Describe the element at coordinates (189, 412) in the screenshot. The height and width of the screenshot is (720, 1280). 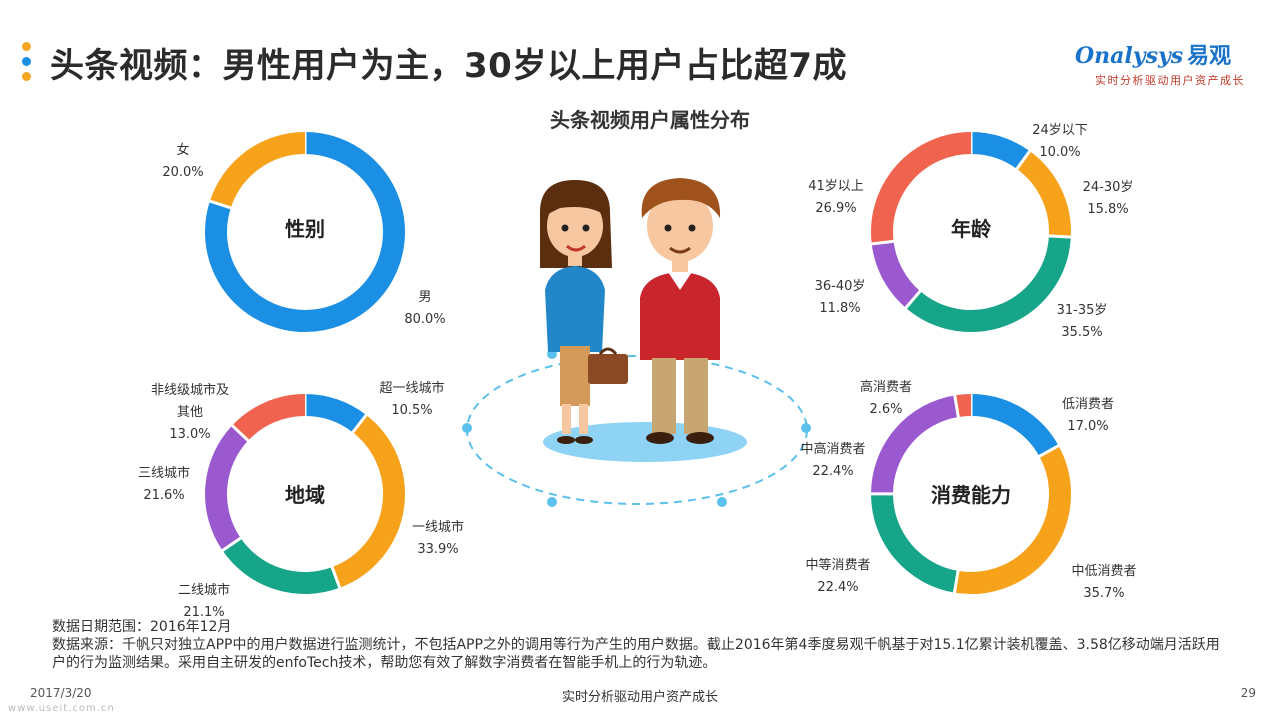
I see `slice-label-region-other: 非线级城市及 其他 13.0%` at that location.